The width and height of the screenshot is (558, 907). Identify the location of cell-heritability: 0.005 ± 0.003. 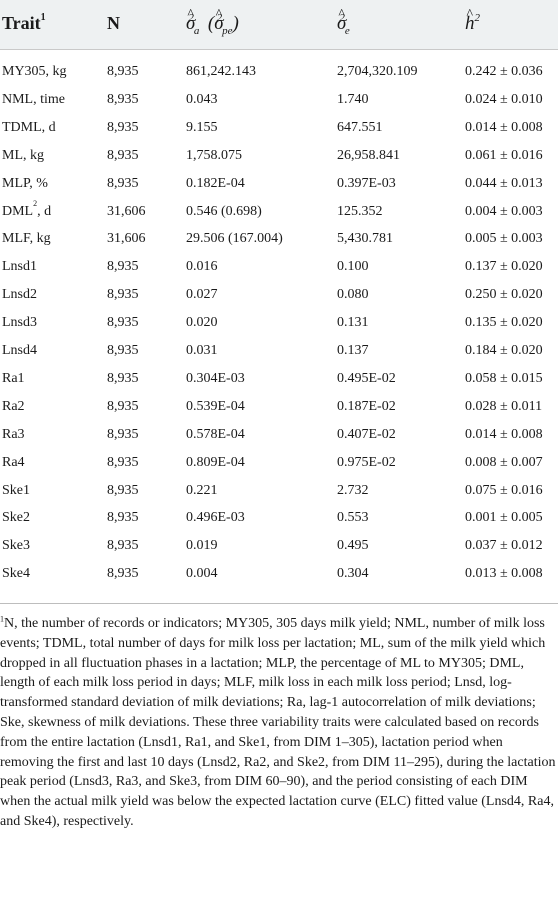
(504, 239).